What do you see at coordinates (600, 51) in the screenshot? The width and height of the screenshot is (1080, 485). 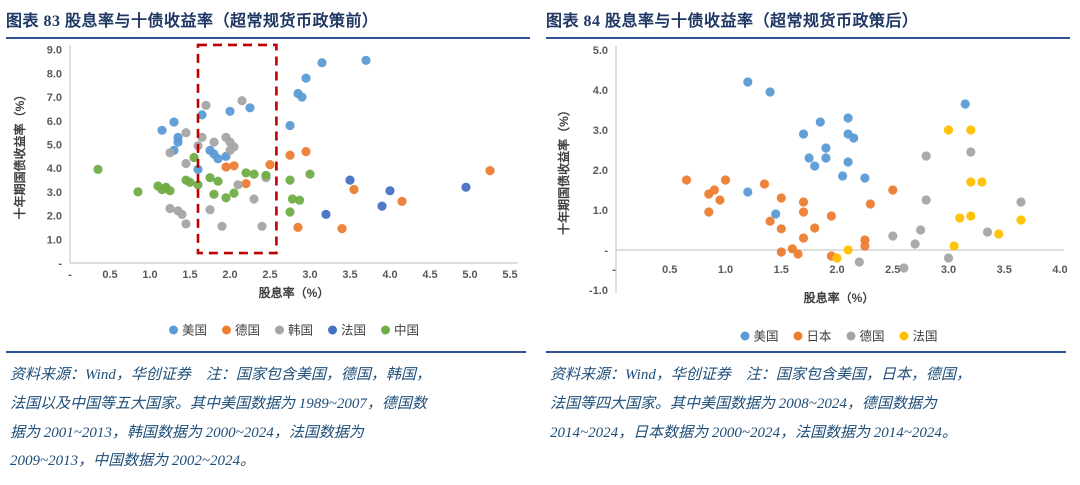 I see `y-tick-label: 5.0` at bounding box center [600, 51].